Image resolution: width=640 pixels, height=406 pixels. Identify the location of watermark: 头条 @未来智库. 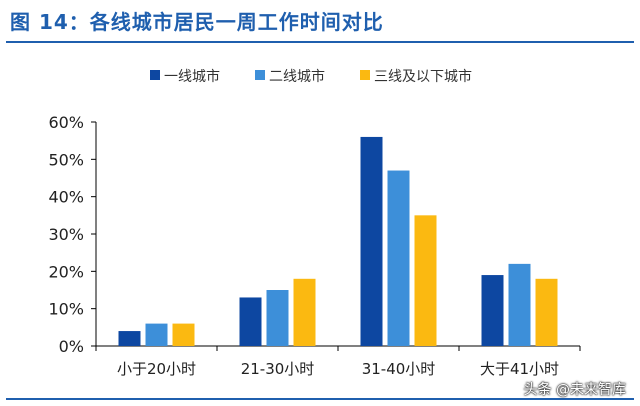
(574, 390).